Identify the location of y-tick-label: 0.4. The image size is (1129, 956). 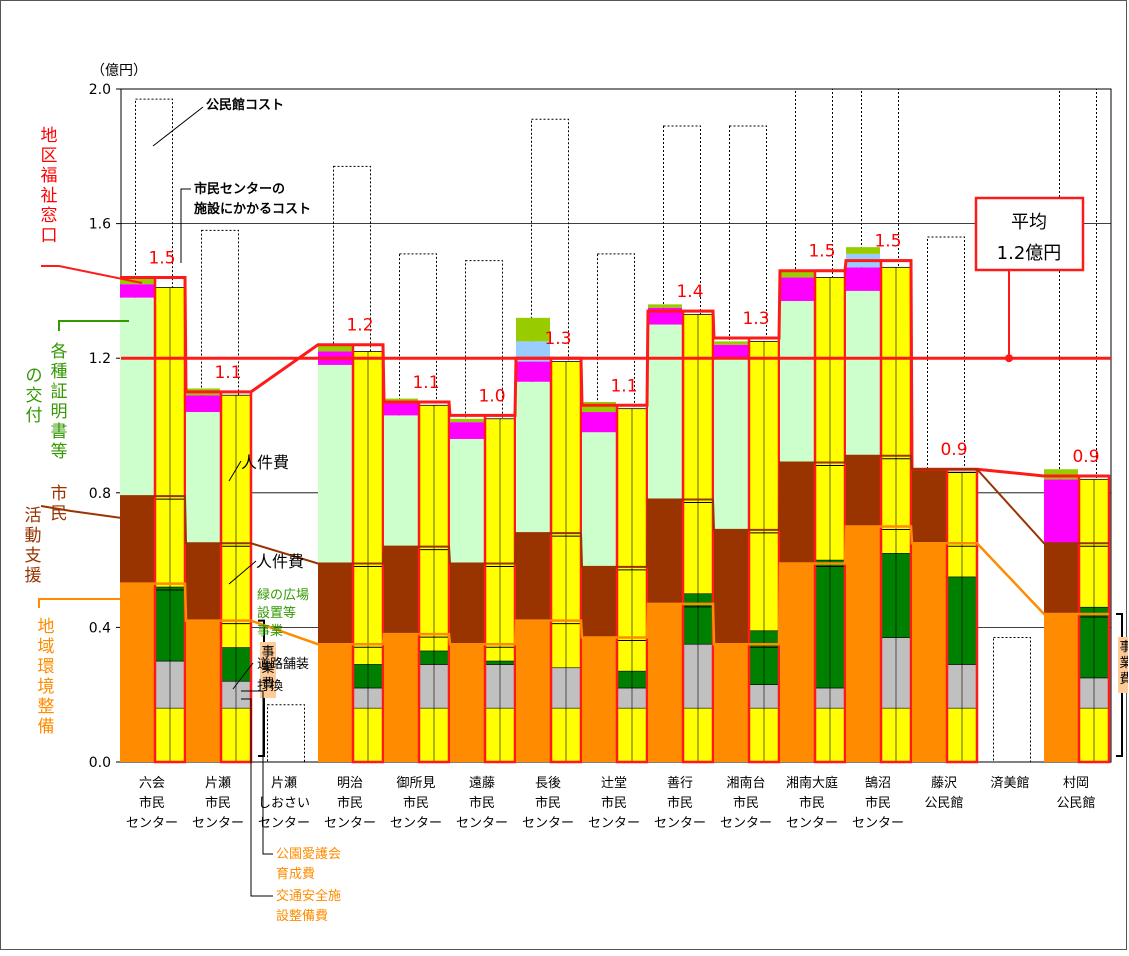
(100, 628).